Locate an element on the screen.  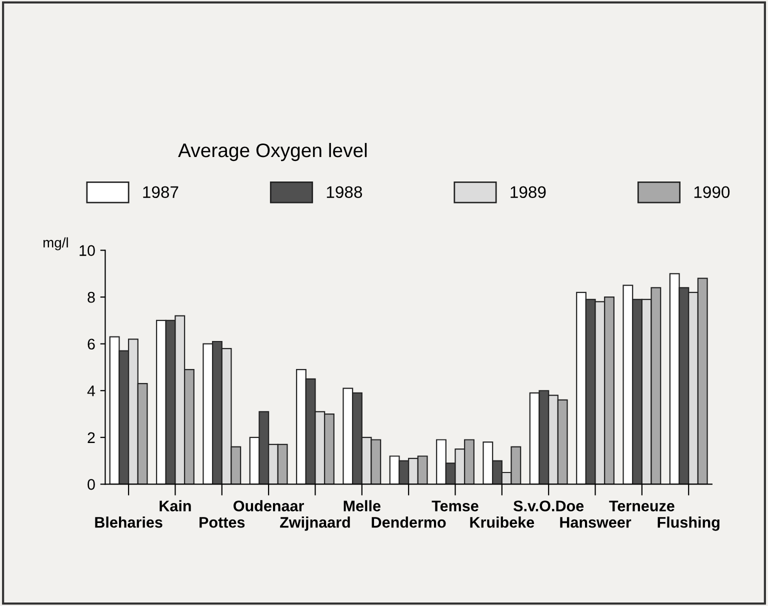
y-axis-title: mg/l is located at coordinates (56, 243).